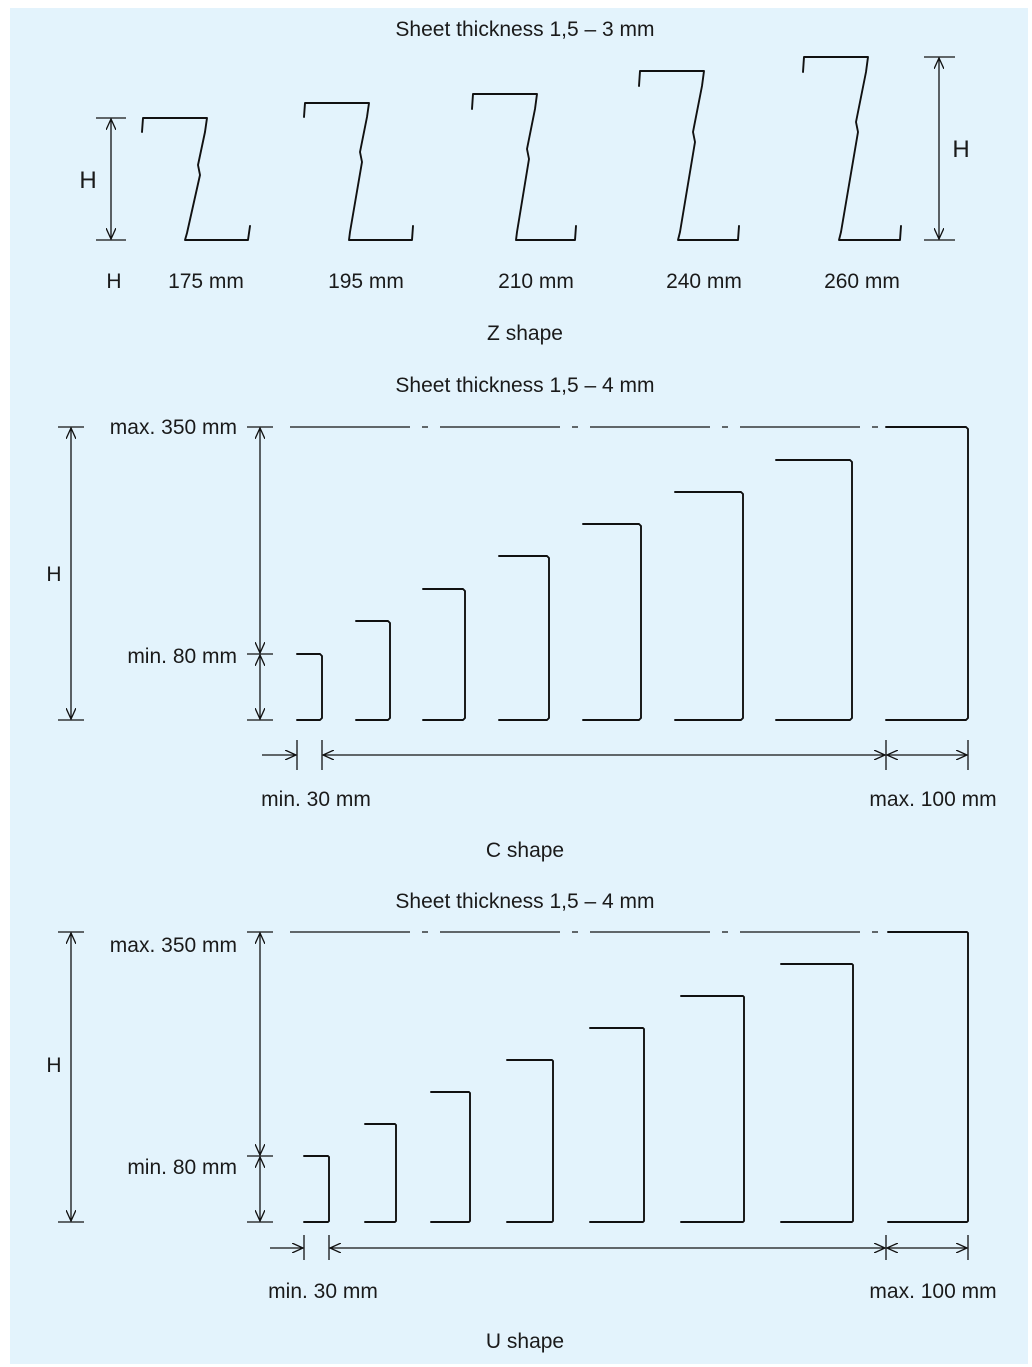  What do you see at coordinates (939, 148) in the screenshot?
I see `z-h-dimension-right` at bounding box center [939, 148].